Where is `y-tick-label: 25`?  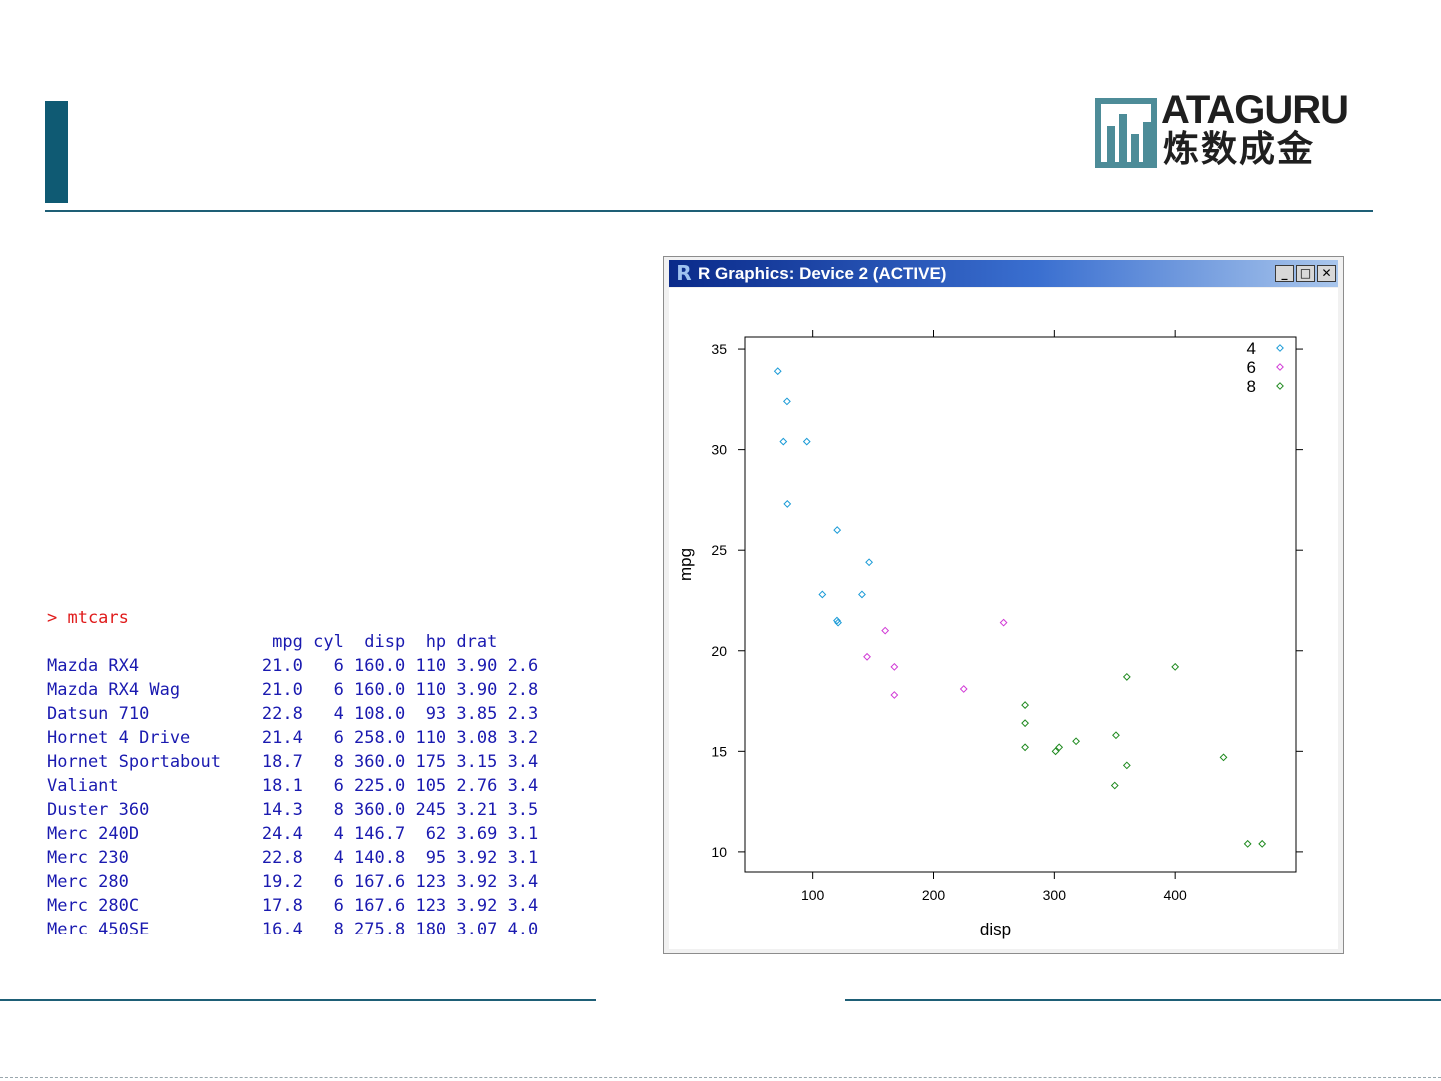 y-tick-label: 25 is located at coordinates (719, 550).